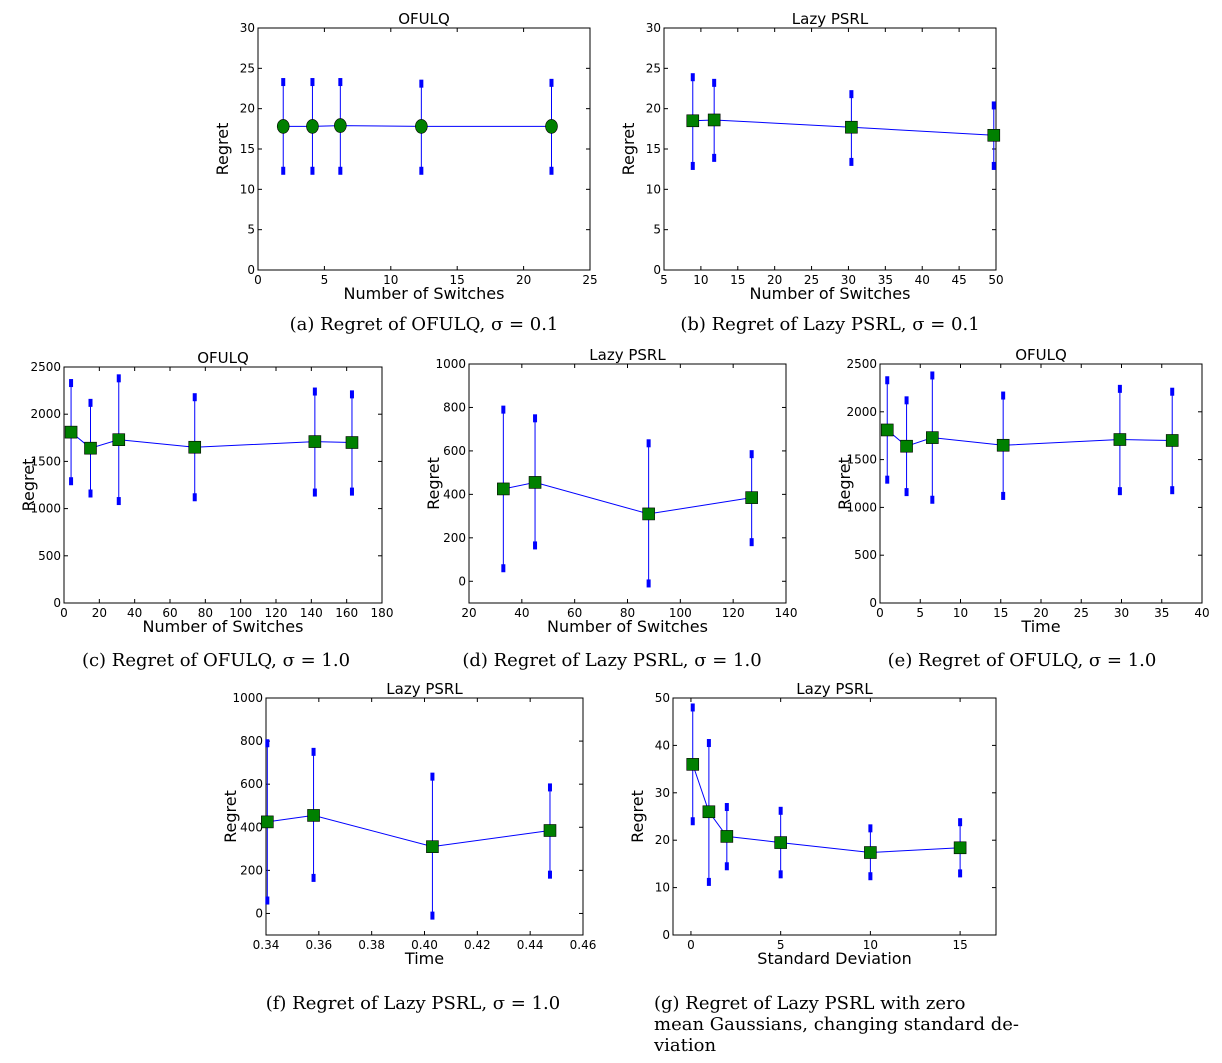 This screenshot has height=1063, width=1222. What do you see at coordinates (49, 556) in the screenshot?
I see `y-tick-label: 500` at bounding box center [49, 556].